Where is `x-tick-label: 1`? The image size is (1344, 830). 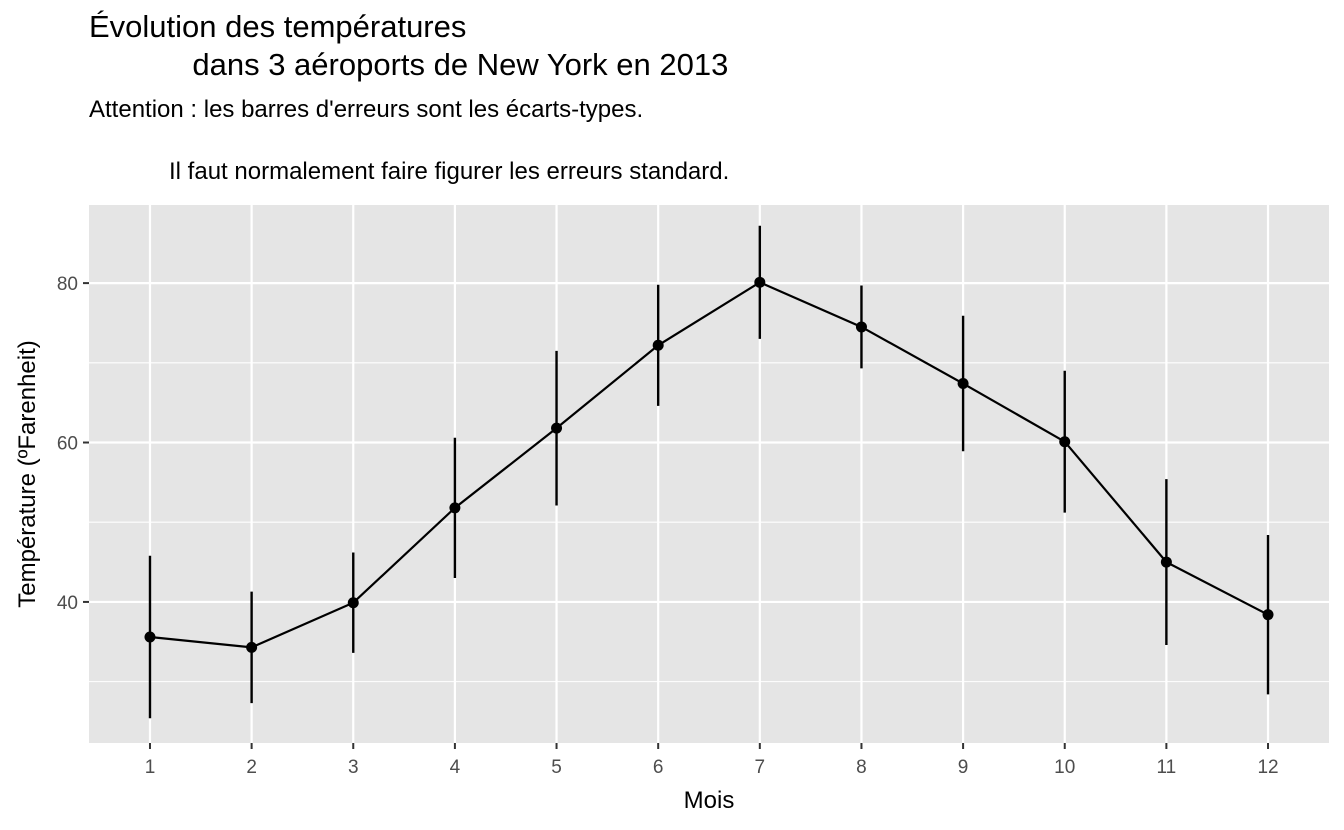 x-tick-label: 1 is located at coordinates (150, 767).